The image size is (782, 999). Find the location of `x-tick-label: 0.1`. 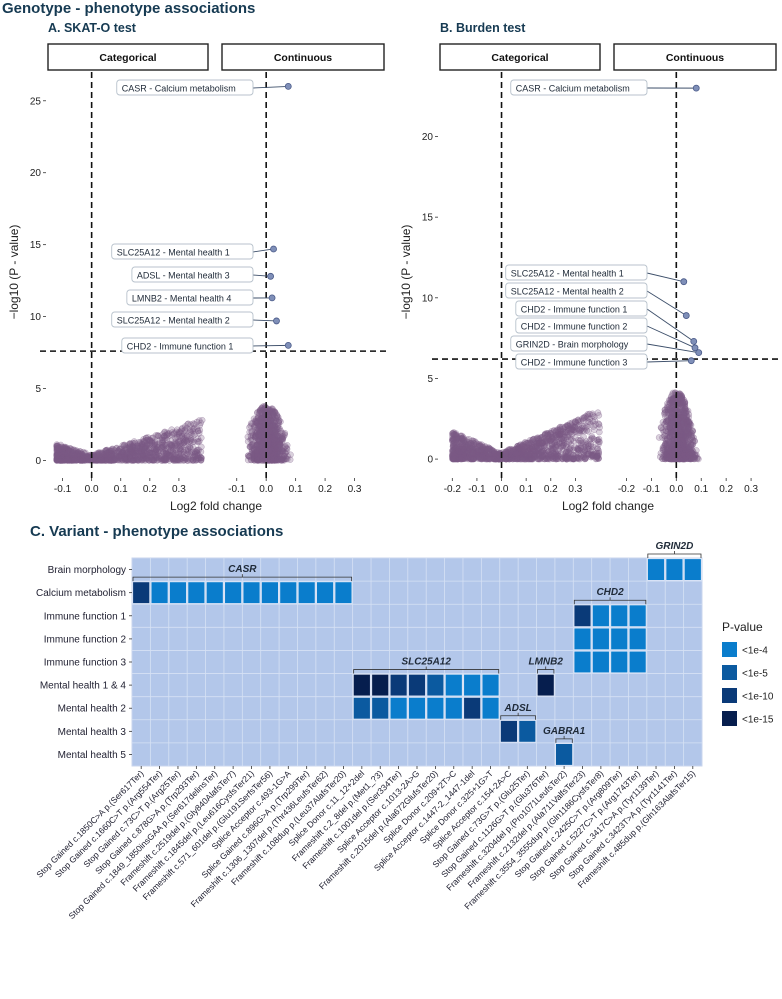

x-tick-label: 0.1 is located at coordinates (121, 489).